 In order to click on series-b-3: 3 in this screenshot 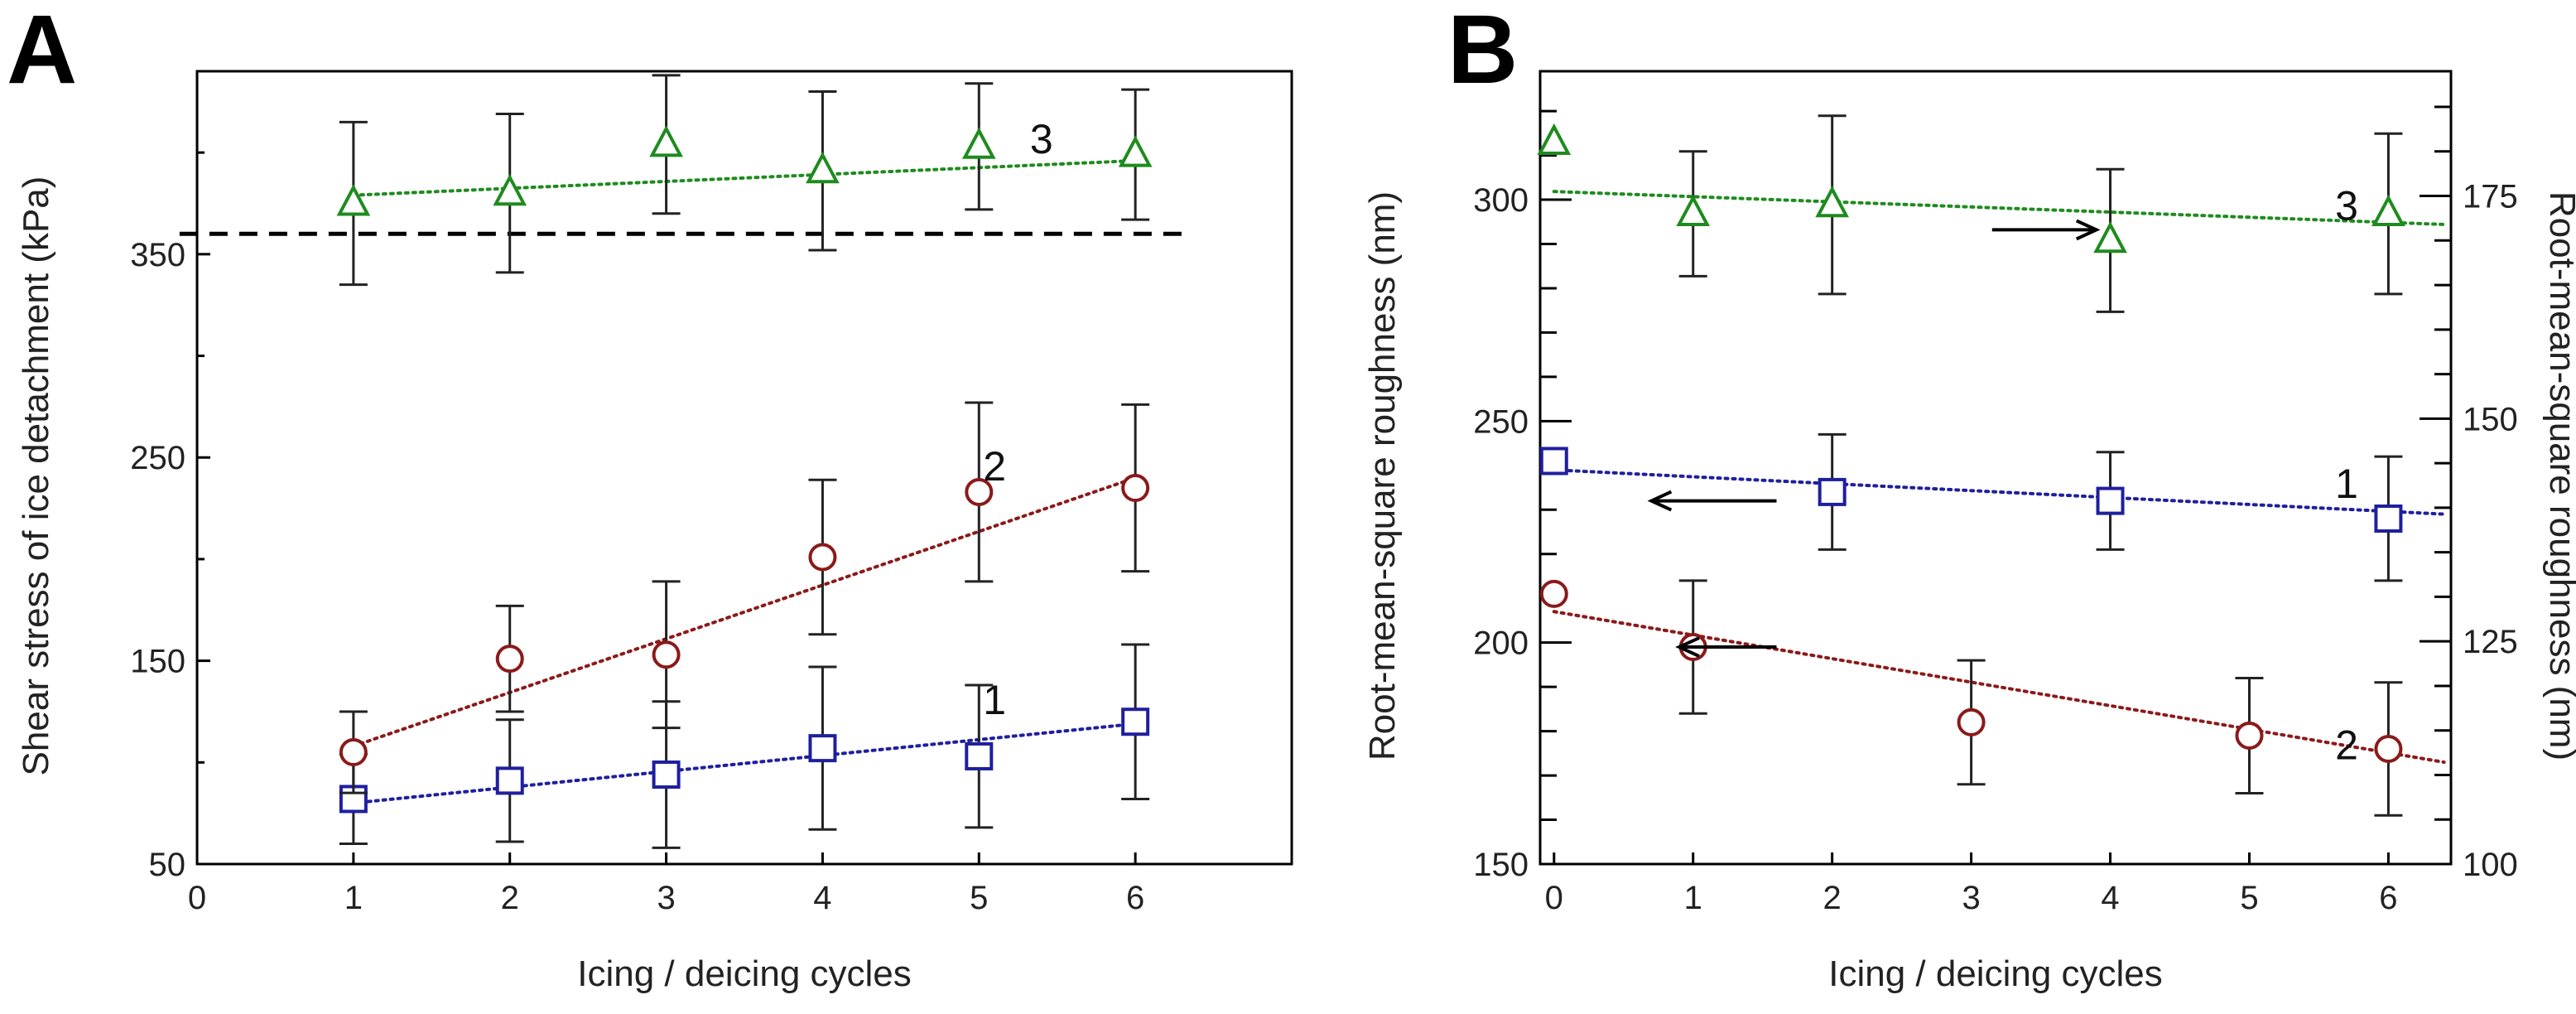, I will do `click(1991, 213)`.